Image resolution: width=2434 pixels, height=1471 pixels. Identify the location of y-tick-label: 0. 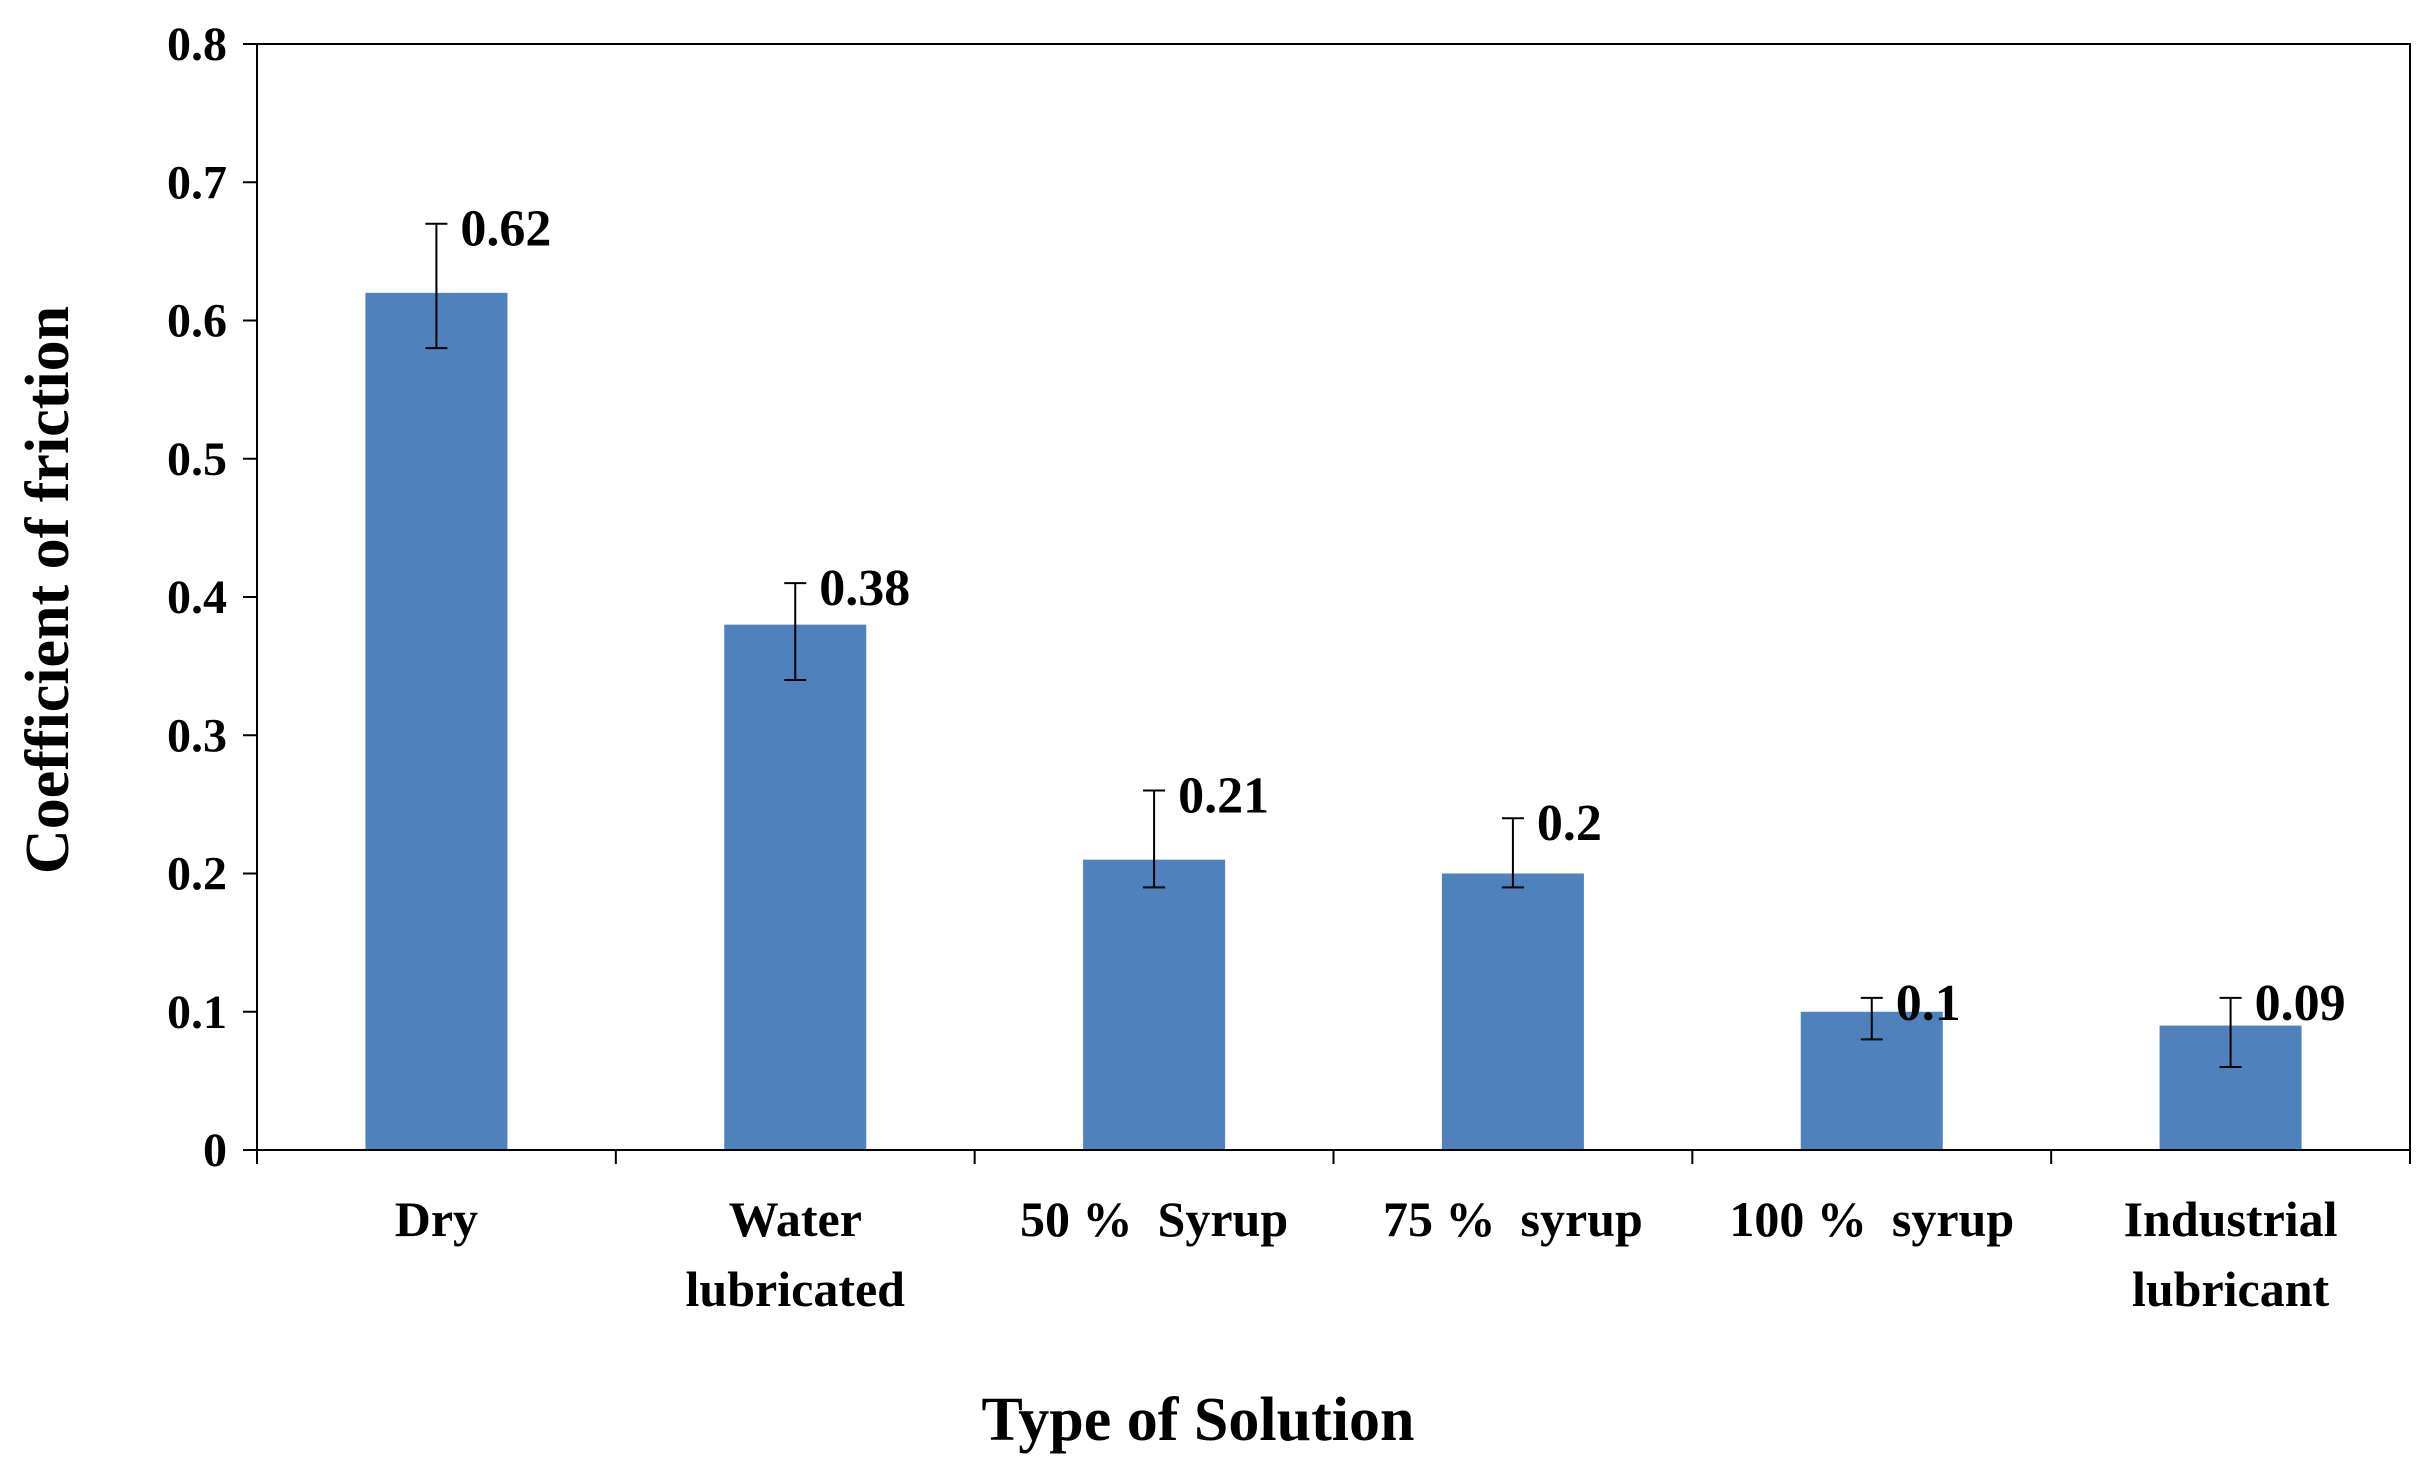
(215, 1150).